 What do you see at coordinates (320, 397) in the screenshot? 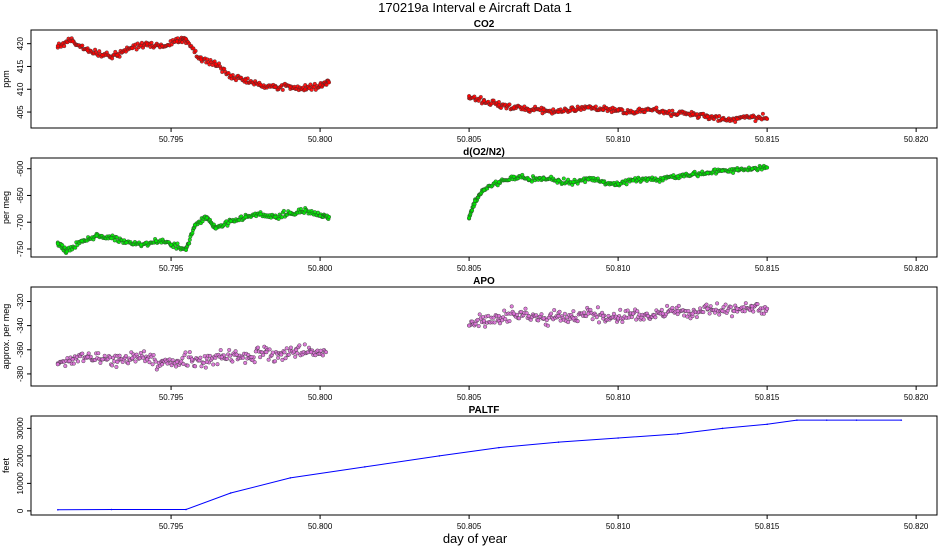
I see `x-tick-label: 50.800` at bounding box center [320, 397].